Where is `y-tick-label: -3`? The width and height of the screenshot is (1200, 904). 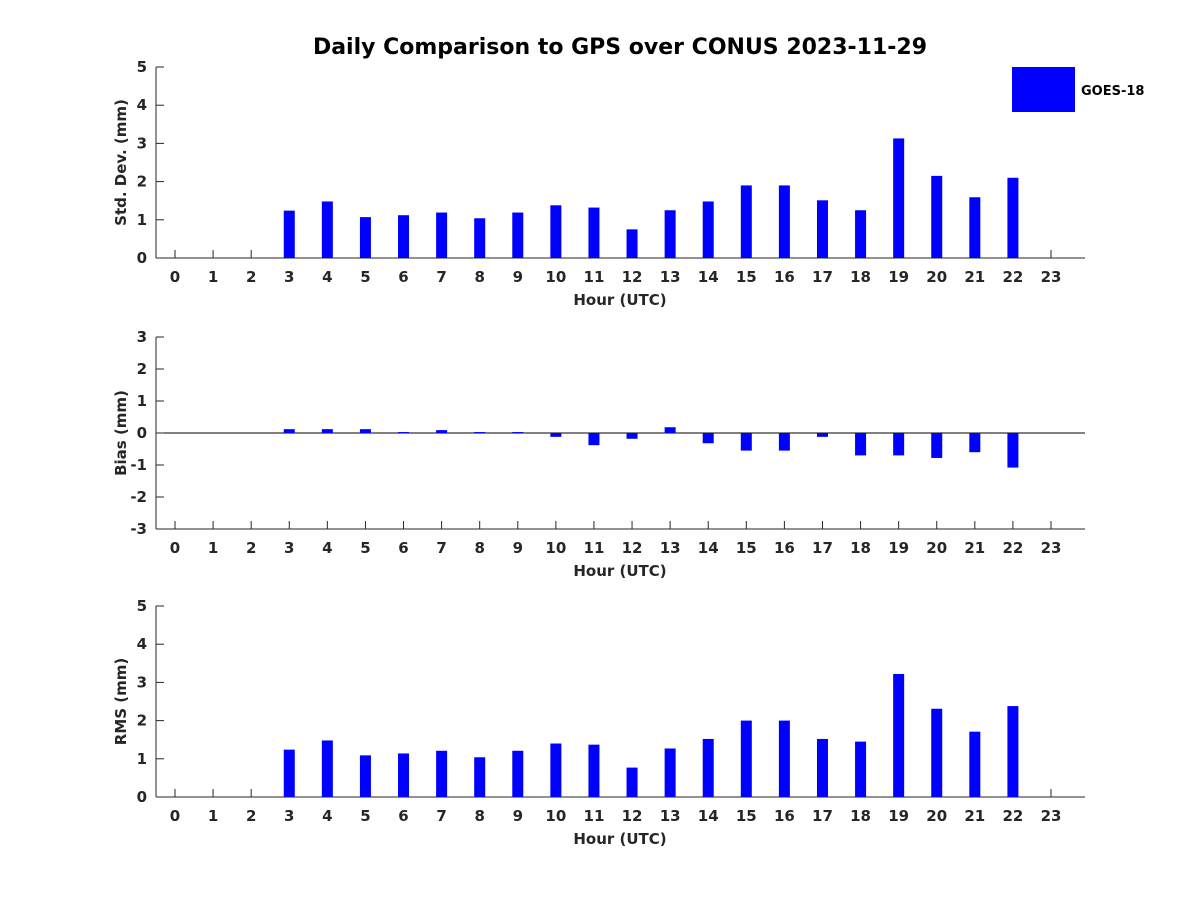
y-tick-label: -3 is located at coordinates (138, 529).